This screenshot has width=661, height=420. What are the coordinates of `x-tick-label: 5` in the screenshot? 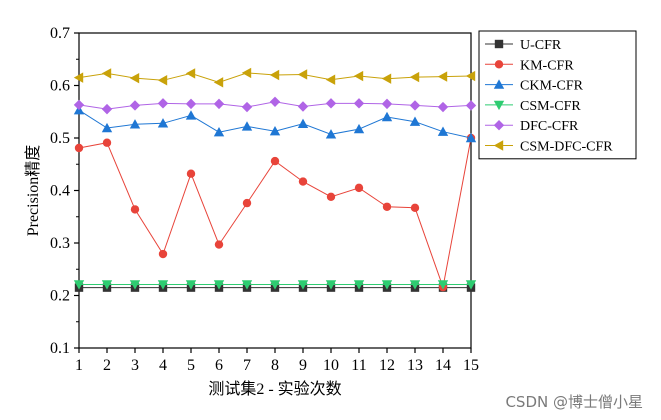 It's located at (191, 365).